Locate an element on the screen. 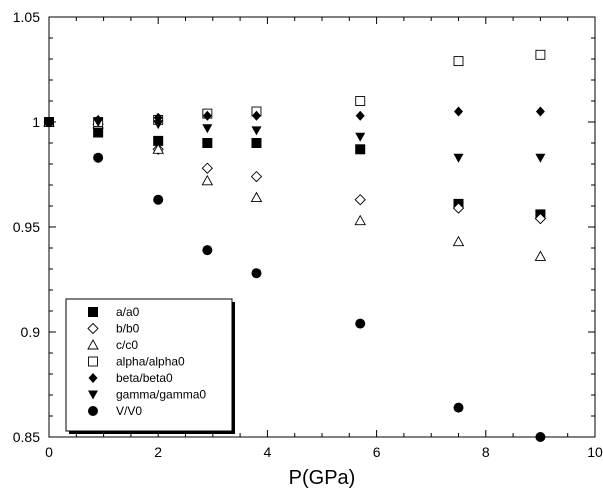 Image resolution: width=603 pixels, height=490 pixels. x-tick-label: 6 is located at coordinates (377, 452).